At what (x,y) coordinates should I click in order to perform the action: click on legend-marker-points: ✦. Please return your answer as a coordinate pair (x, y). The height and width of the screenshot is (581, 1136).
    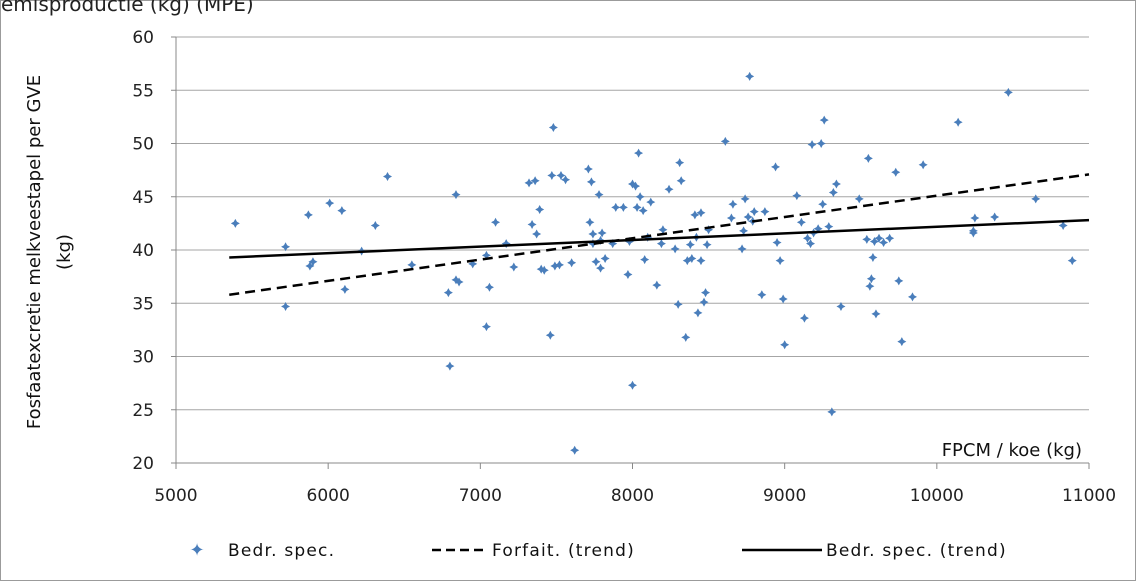
    Looking at the image, I should click on (196, 550).